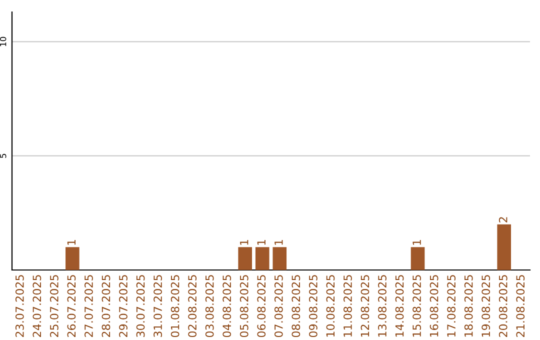  What do you see at coordinates (278, 306) in the screenshot?
I see `x-tick-label: 07.08.2025` at bounding box center [278, 306].